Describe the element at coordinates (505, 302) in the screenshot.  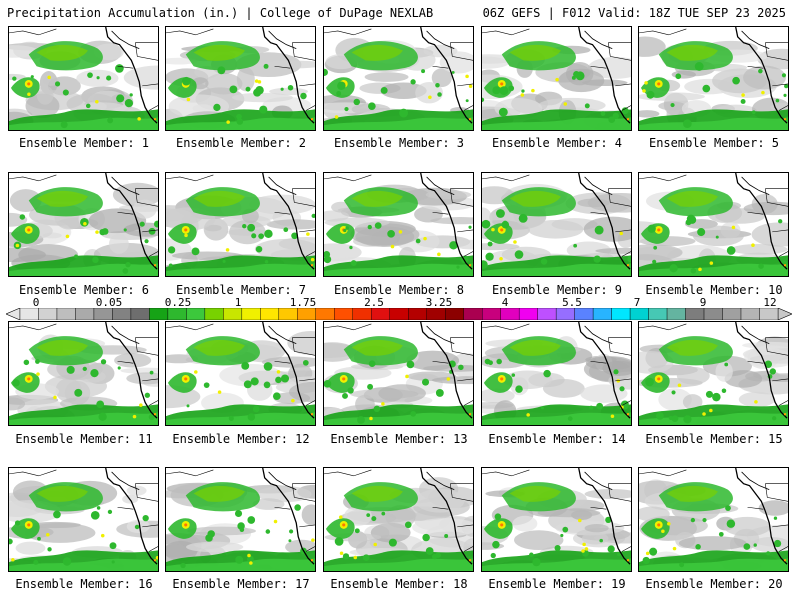
I see `colorbar-tick-label: 4` at that location.